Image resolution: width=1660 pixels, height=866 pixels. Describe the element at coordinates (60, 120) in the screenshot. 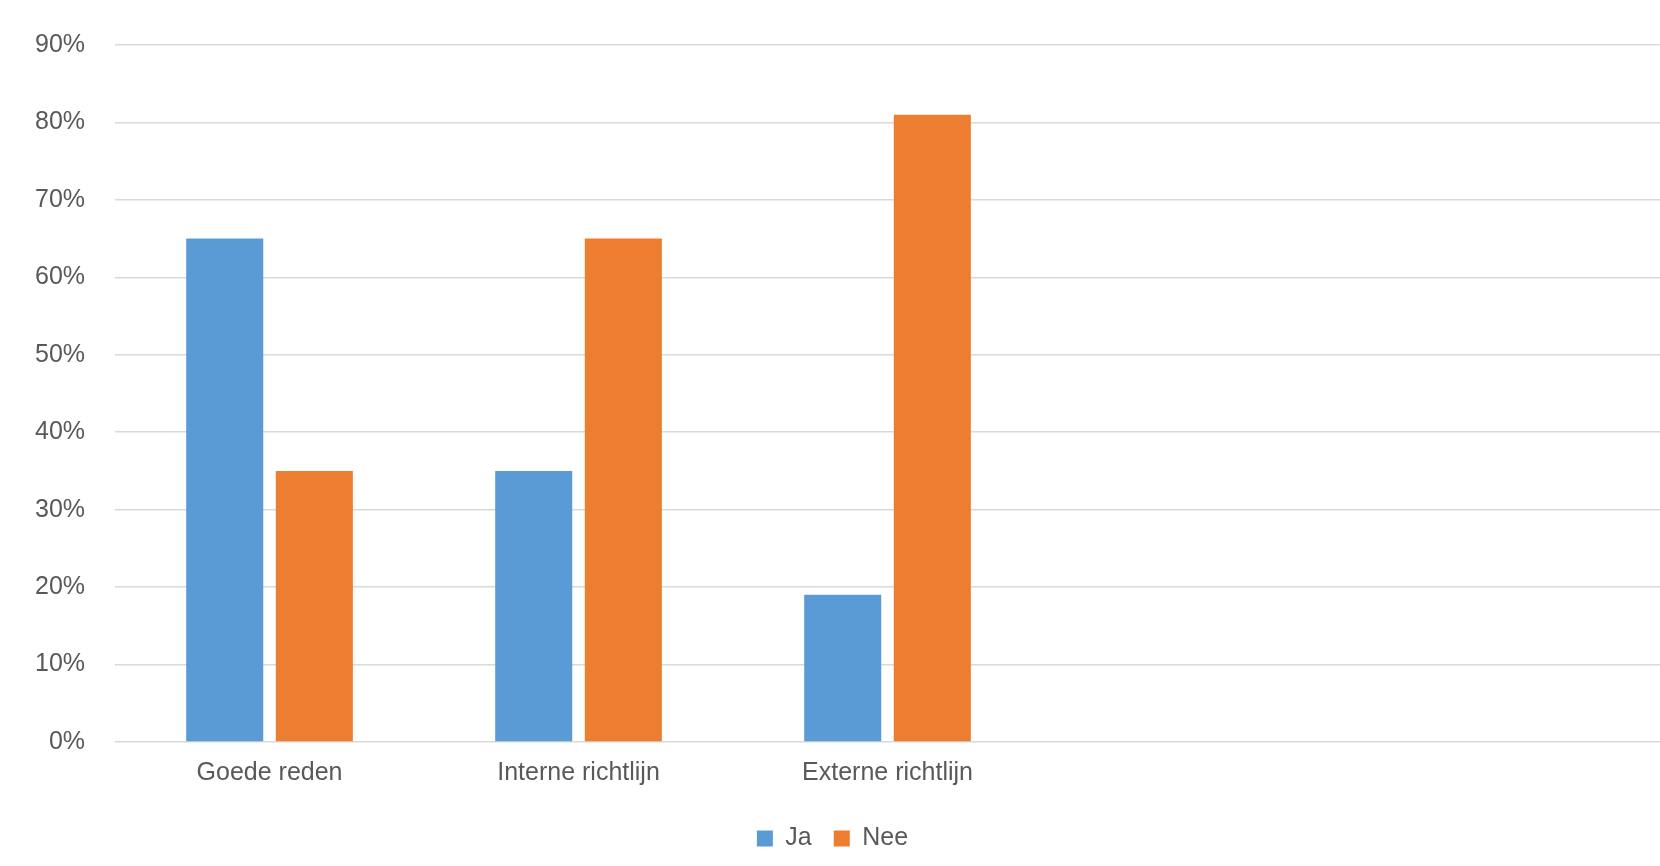

I see `y-tick-label: 80%` at that location.